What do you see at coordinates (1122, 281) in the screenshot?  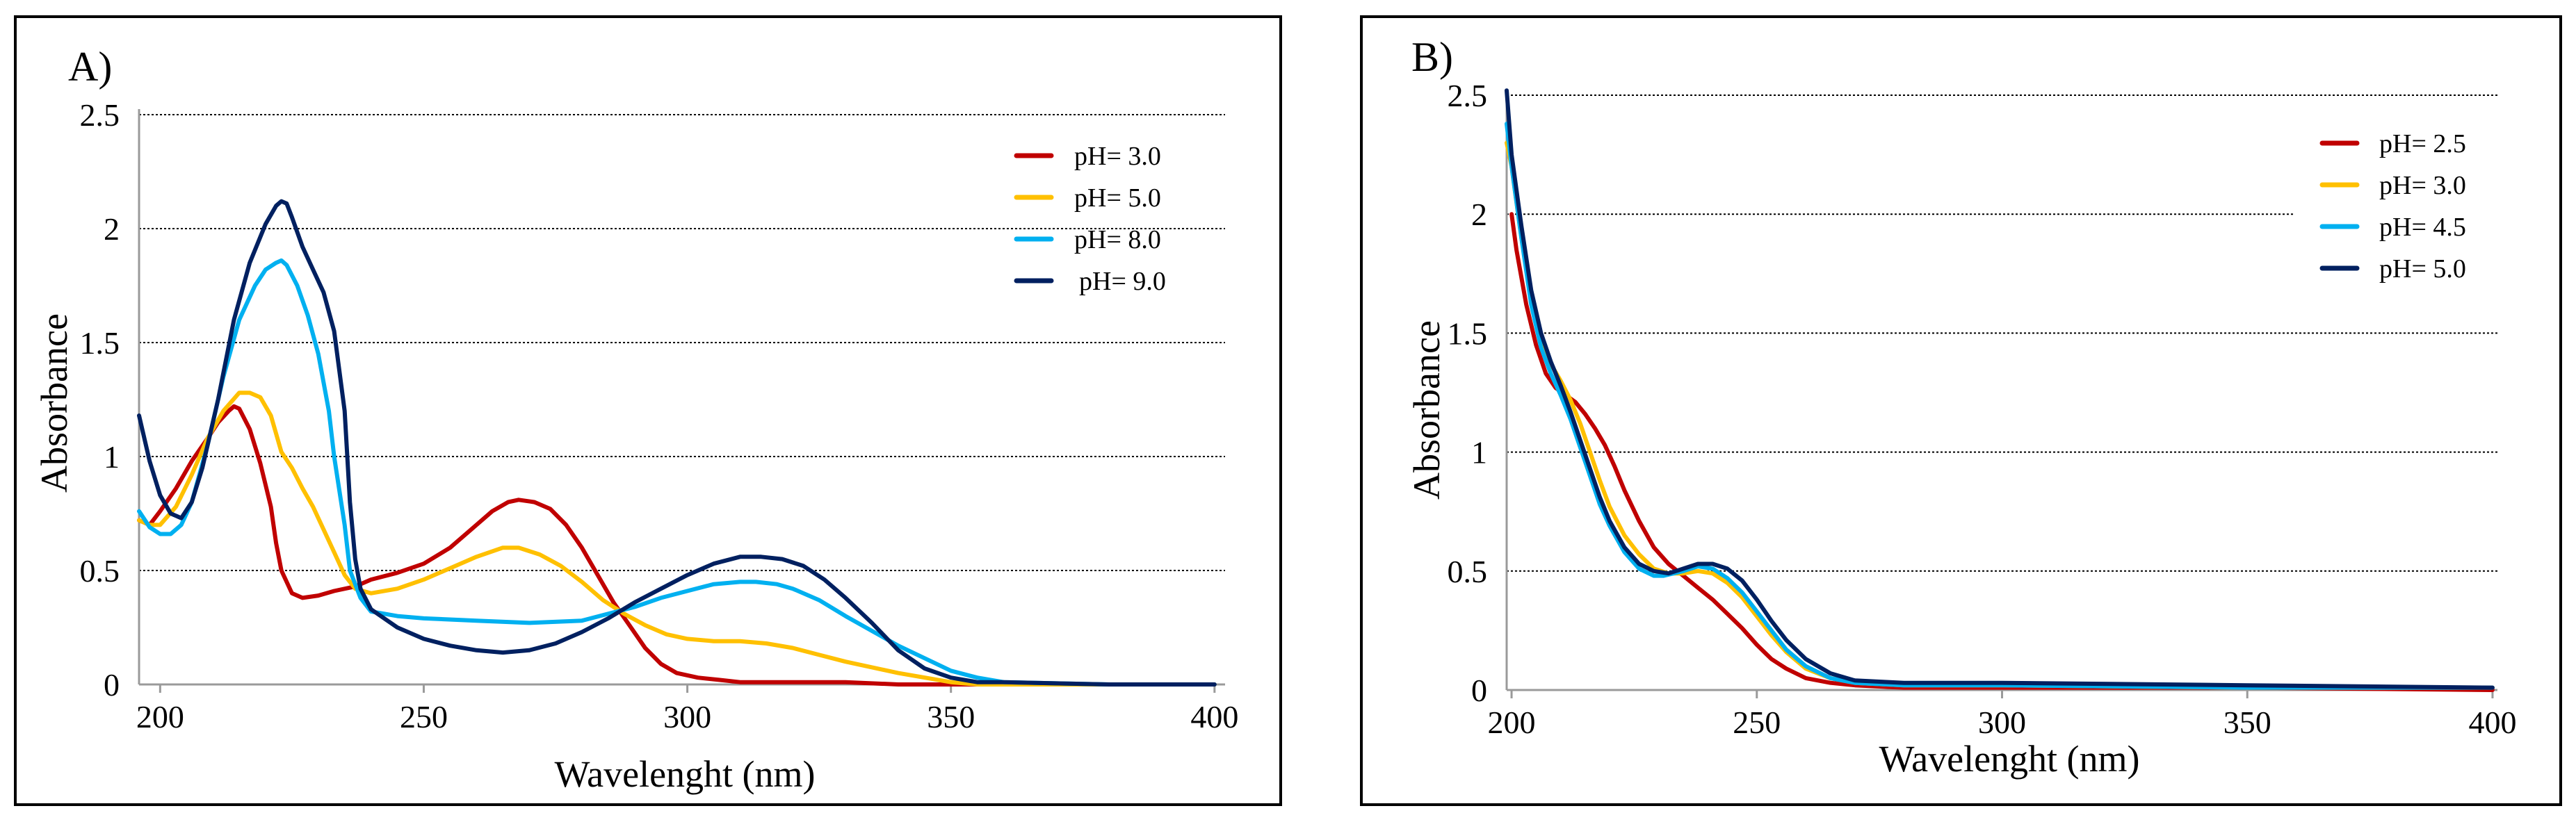 I see `legend-label: pH= 9.0` at bounding box center [1122, 281].